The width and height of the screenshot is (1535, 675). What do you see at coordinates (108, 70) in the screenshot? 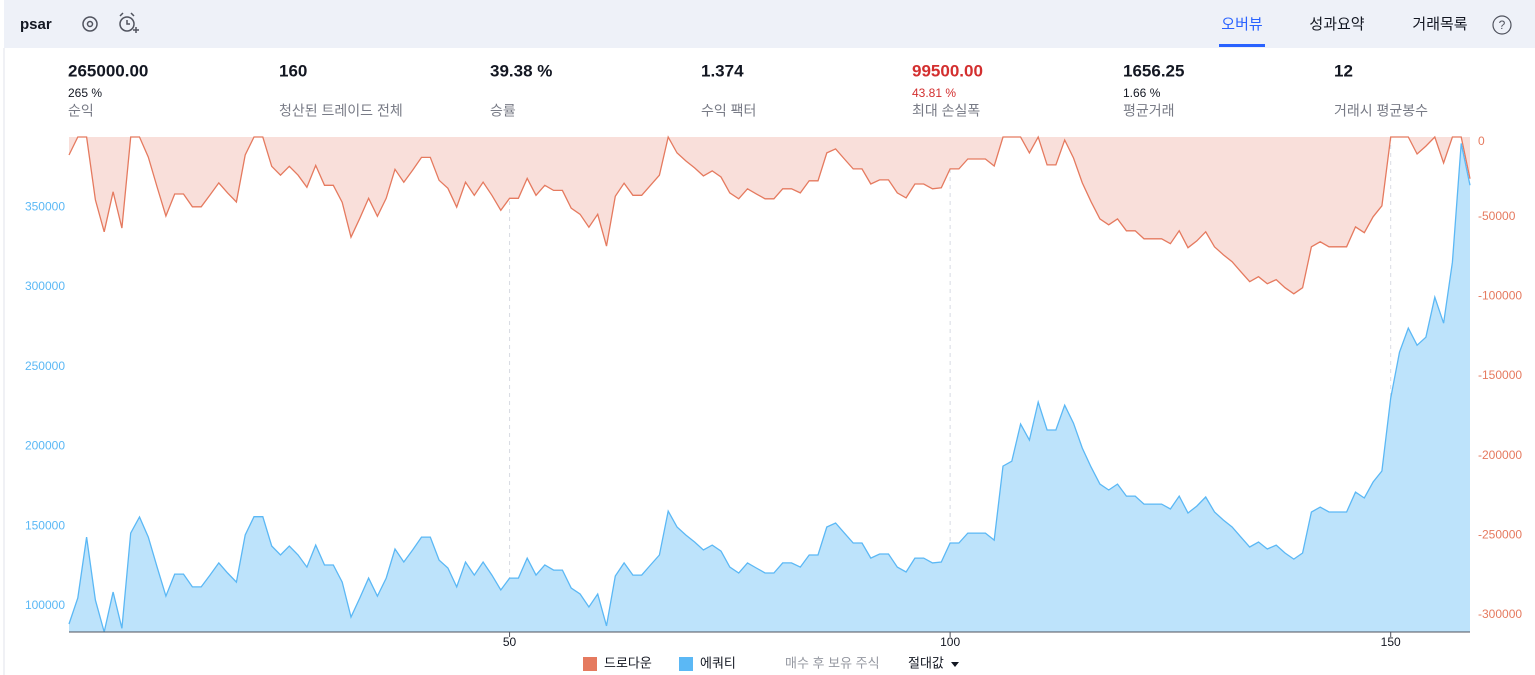
I see `stat-value: 265000.00` at bounding box center [108, 70].